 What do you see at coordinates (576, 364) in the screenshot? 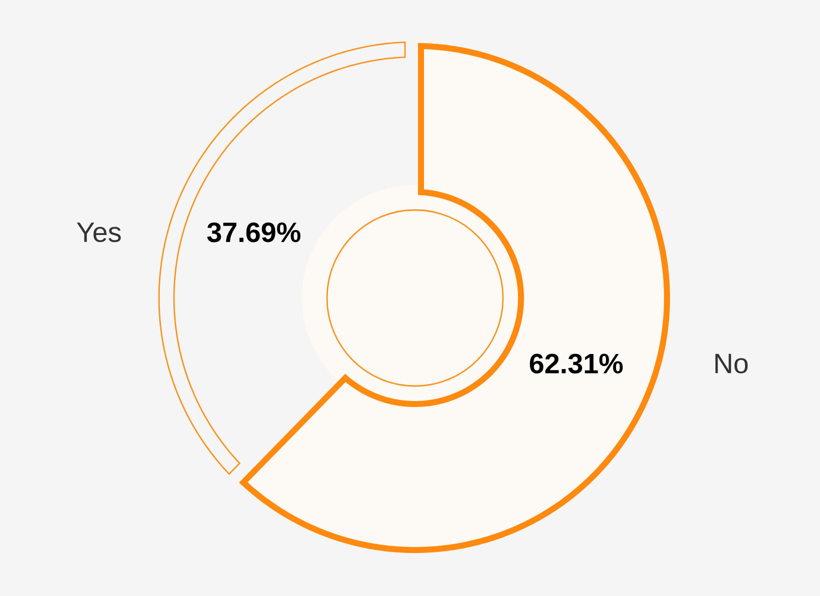
I see `data-label: 62.31%` at bounding box center [576, 364].